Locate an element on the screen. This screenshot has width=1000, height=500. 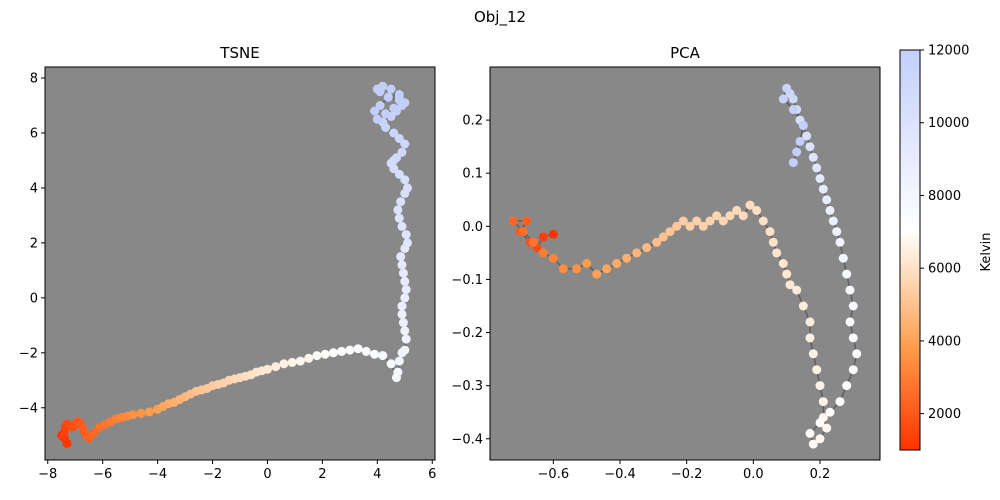
pca-y-tick-label: 0.2 is located at coordinates (472, 121).